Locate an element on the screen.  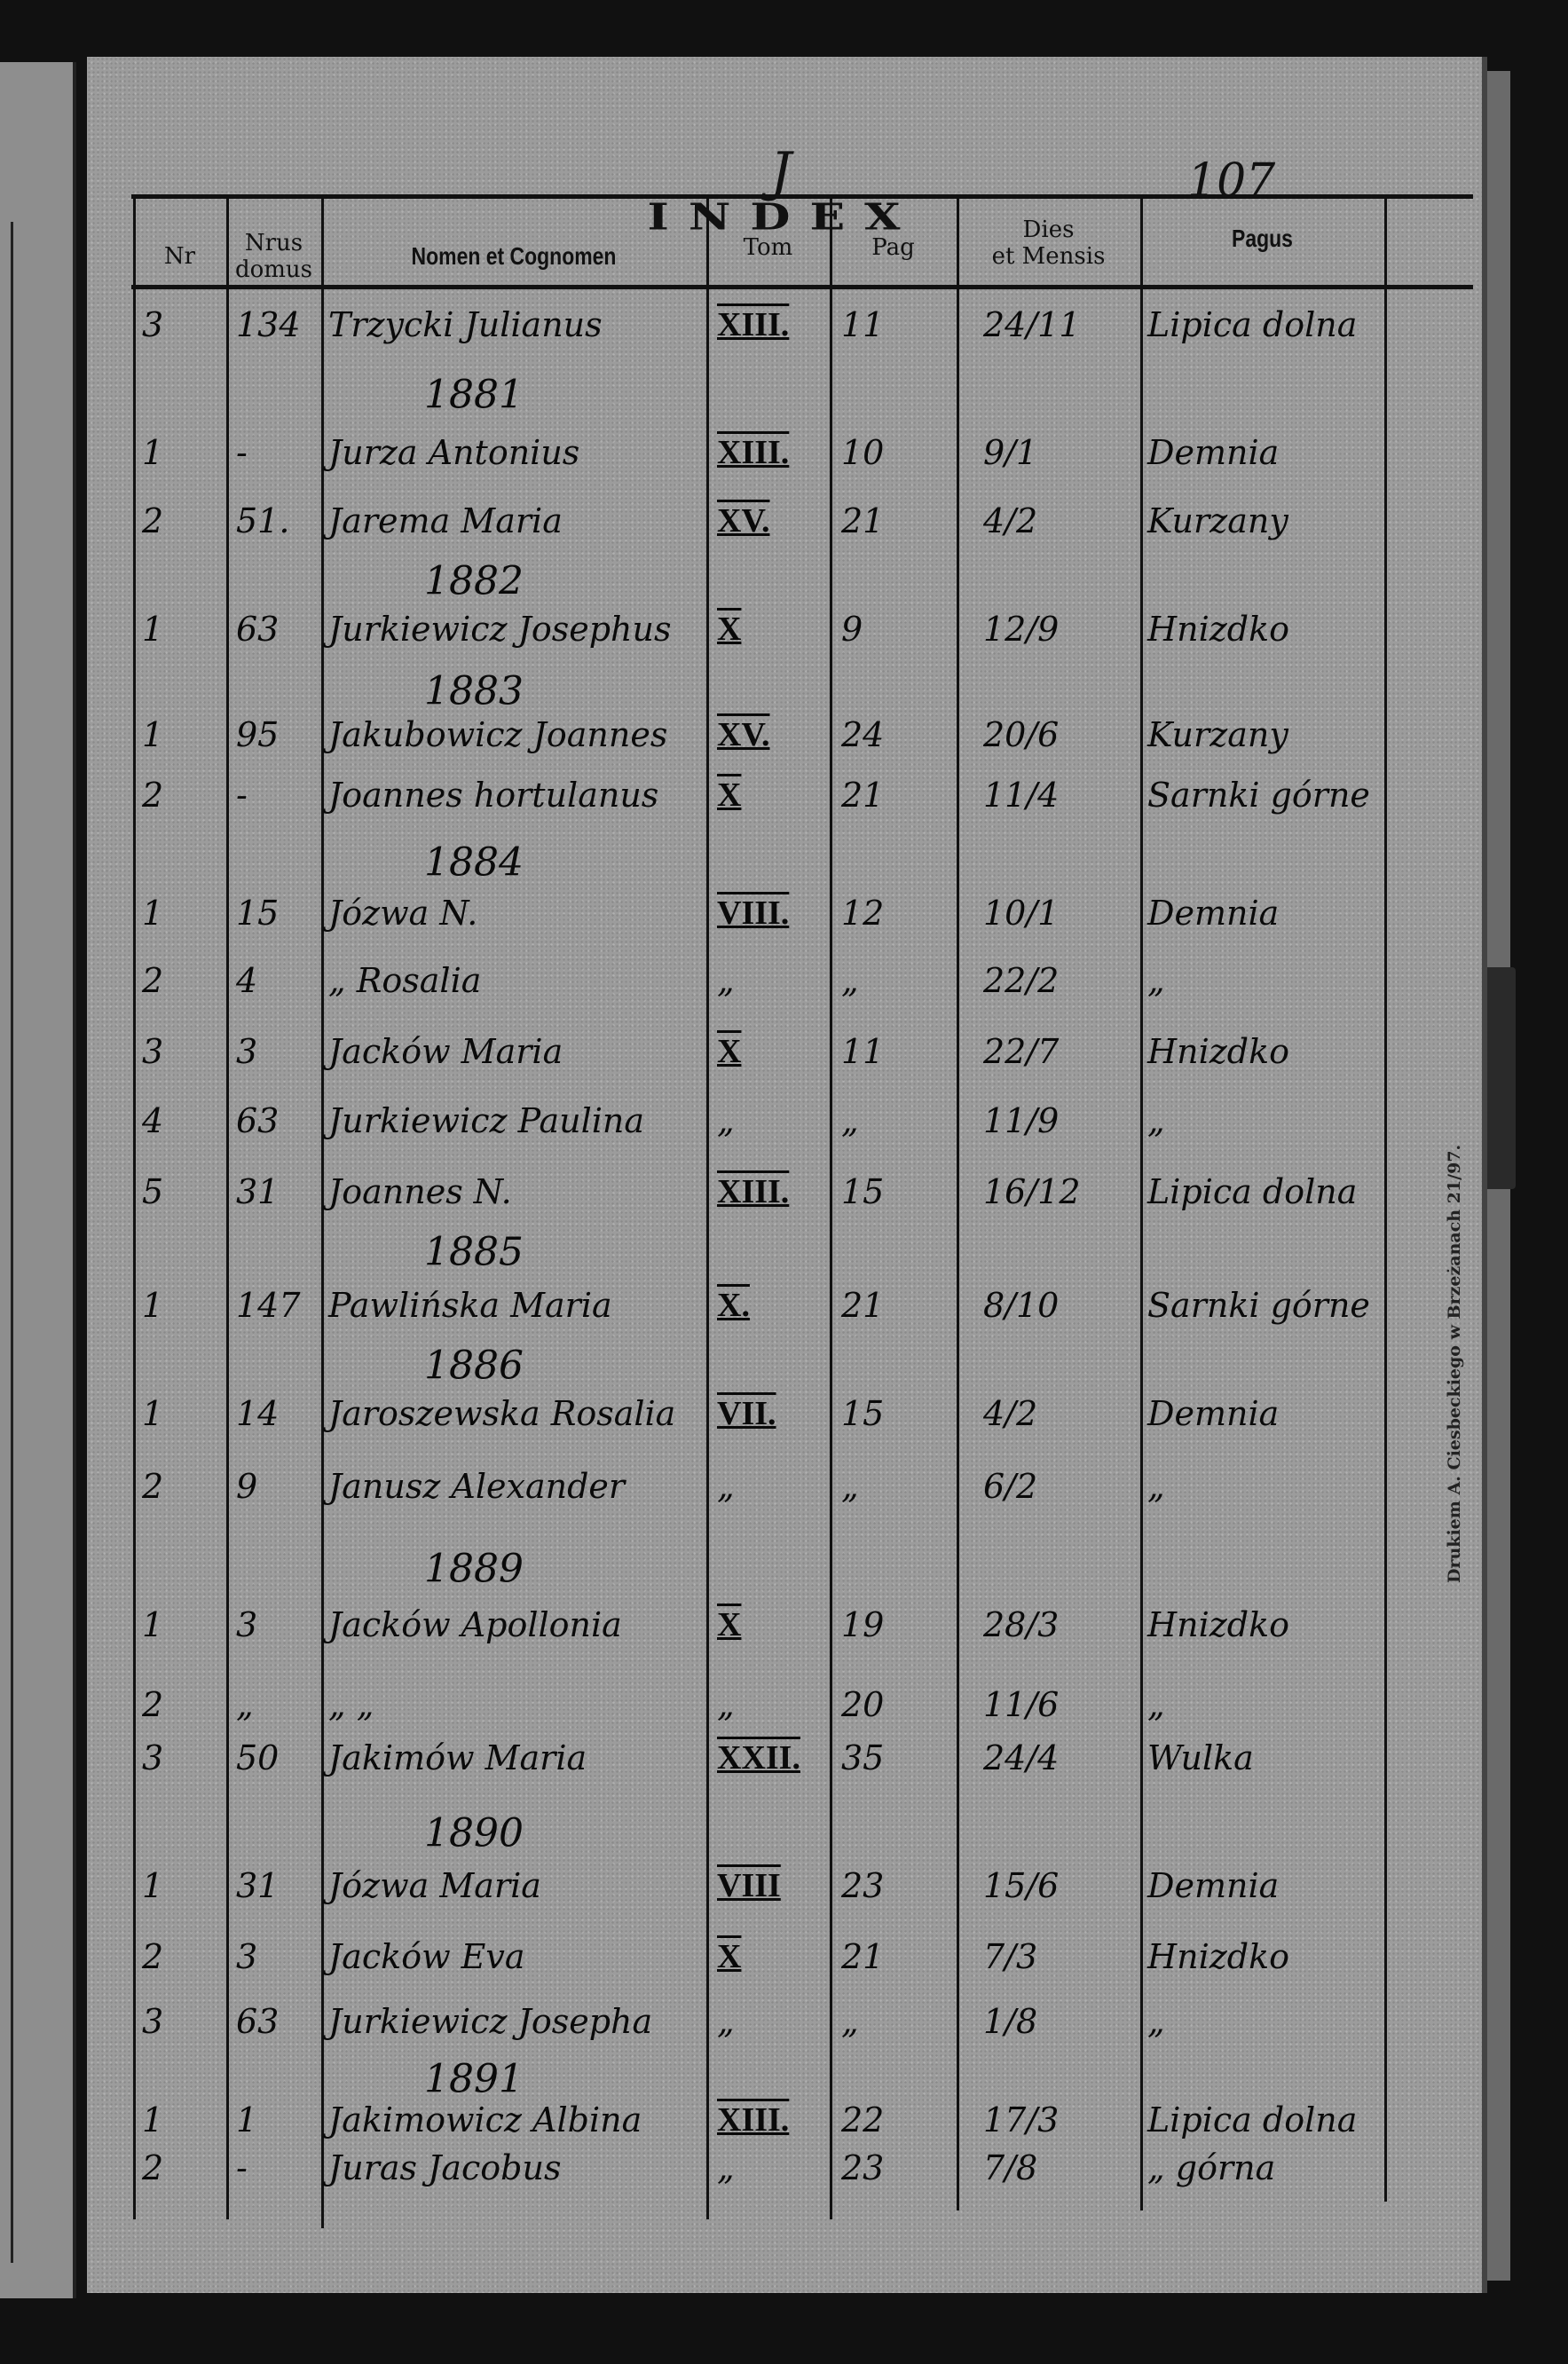
cell-date: 20/6 is located at coordinates (1022, 734).